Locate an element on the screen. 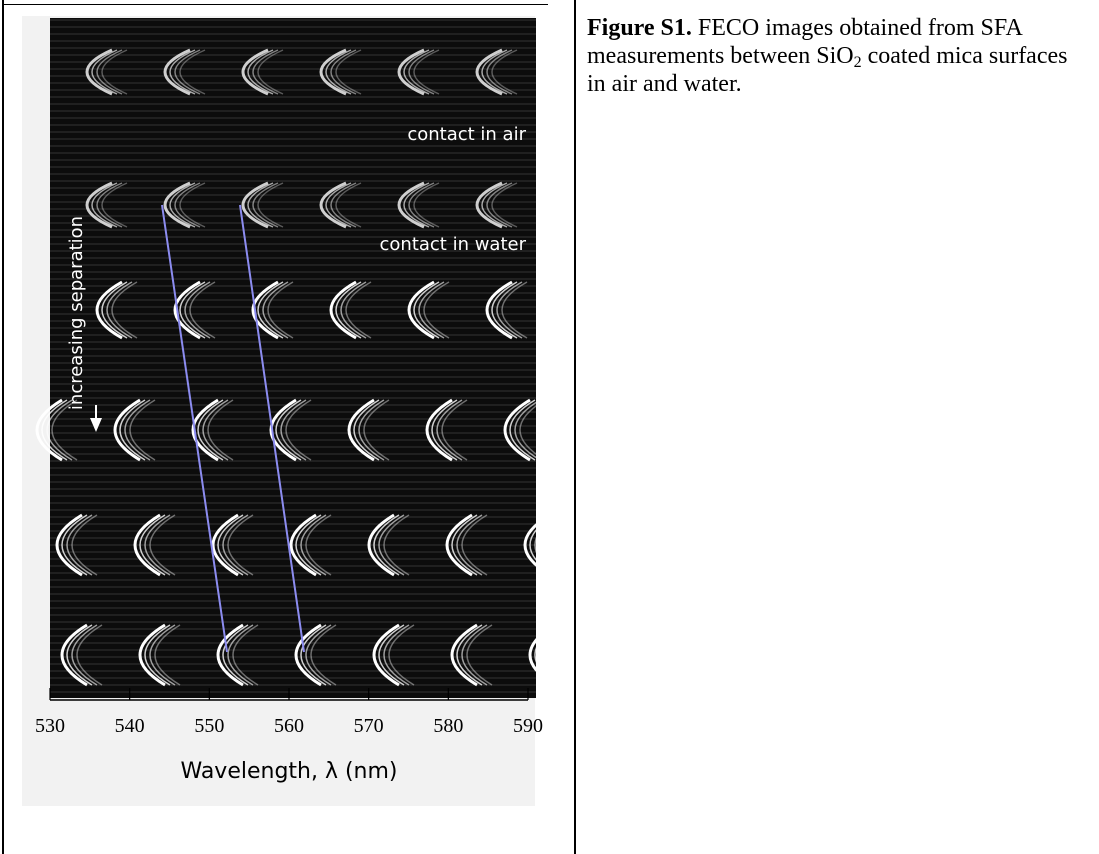 This screenshot has height=854, width=1099. annotation: contact in water is located at coordinates (453, 244).